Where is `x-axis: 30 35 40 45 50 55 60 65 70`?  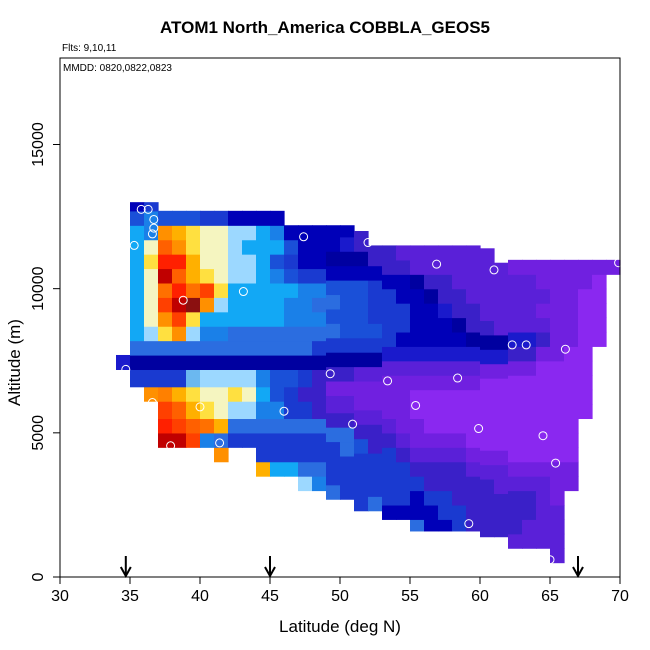 x-axis: 30 35 40 45 50 55 60 65 70 is located at coordinates (340, 591).